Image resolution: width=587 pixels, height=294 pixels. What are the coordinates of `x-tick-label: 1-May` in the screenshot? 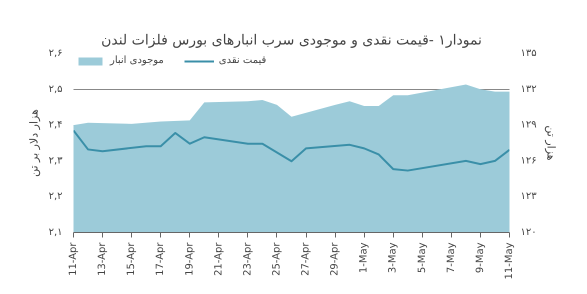 It's located at (364, 258).